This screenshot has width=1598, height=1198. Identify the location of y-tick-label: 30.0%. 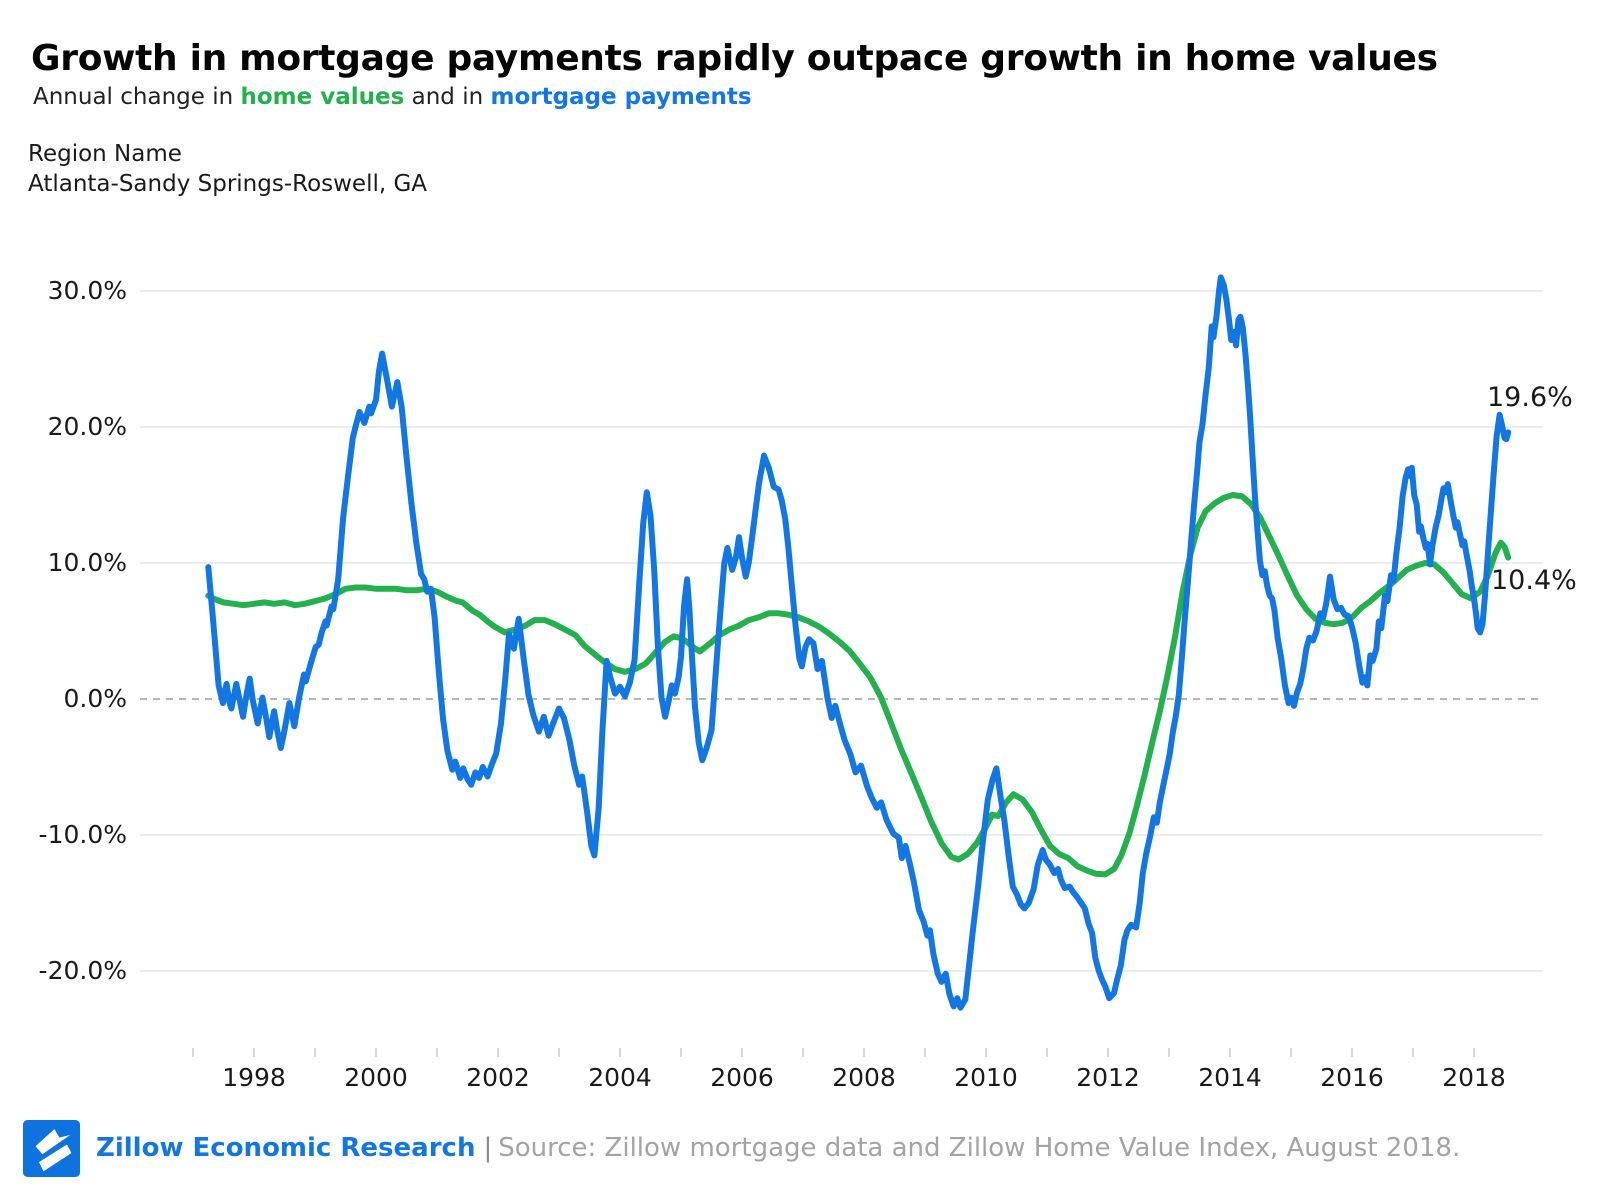
(87, 290).